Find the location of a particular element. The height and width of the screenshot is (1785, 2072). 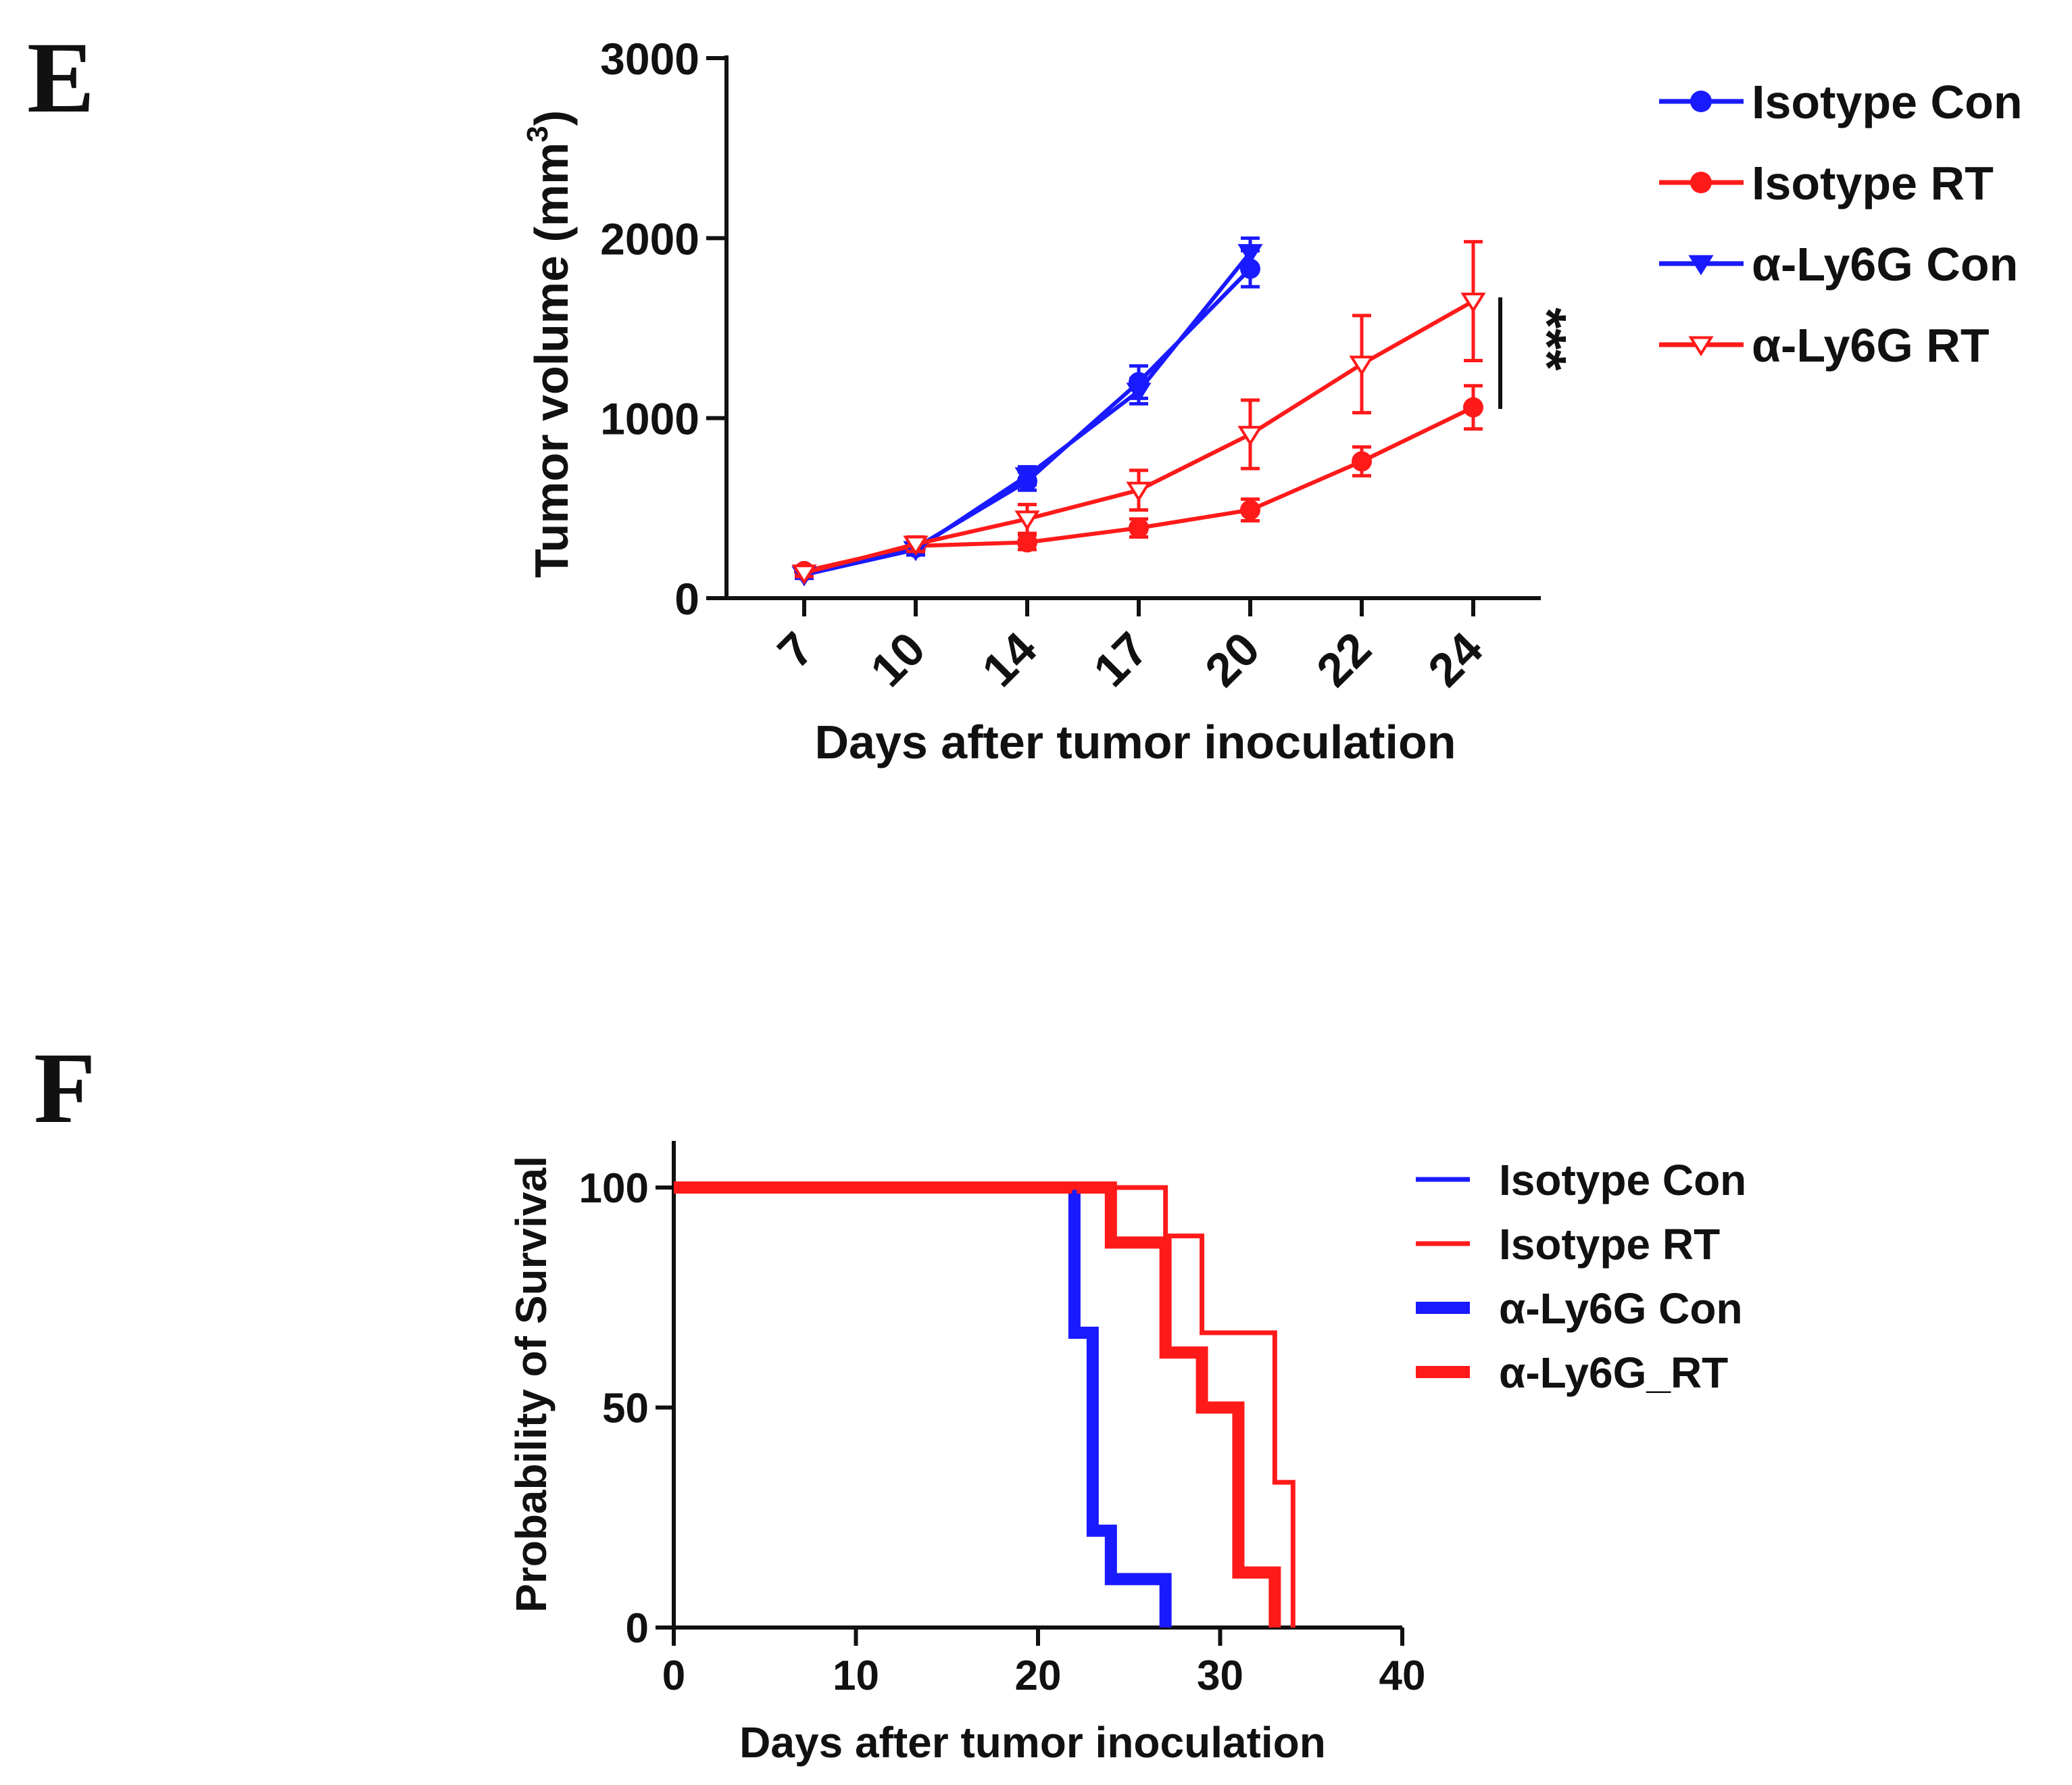

f-y-tick-label: 0 is located at coordinates (637, 1629).